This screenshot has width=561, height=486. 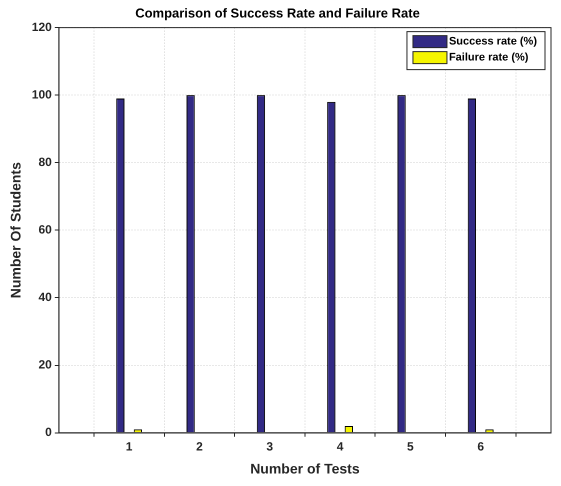 I want to click on y-tick-label: 120, so click(x=42, y=27).